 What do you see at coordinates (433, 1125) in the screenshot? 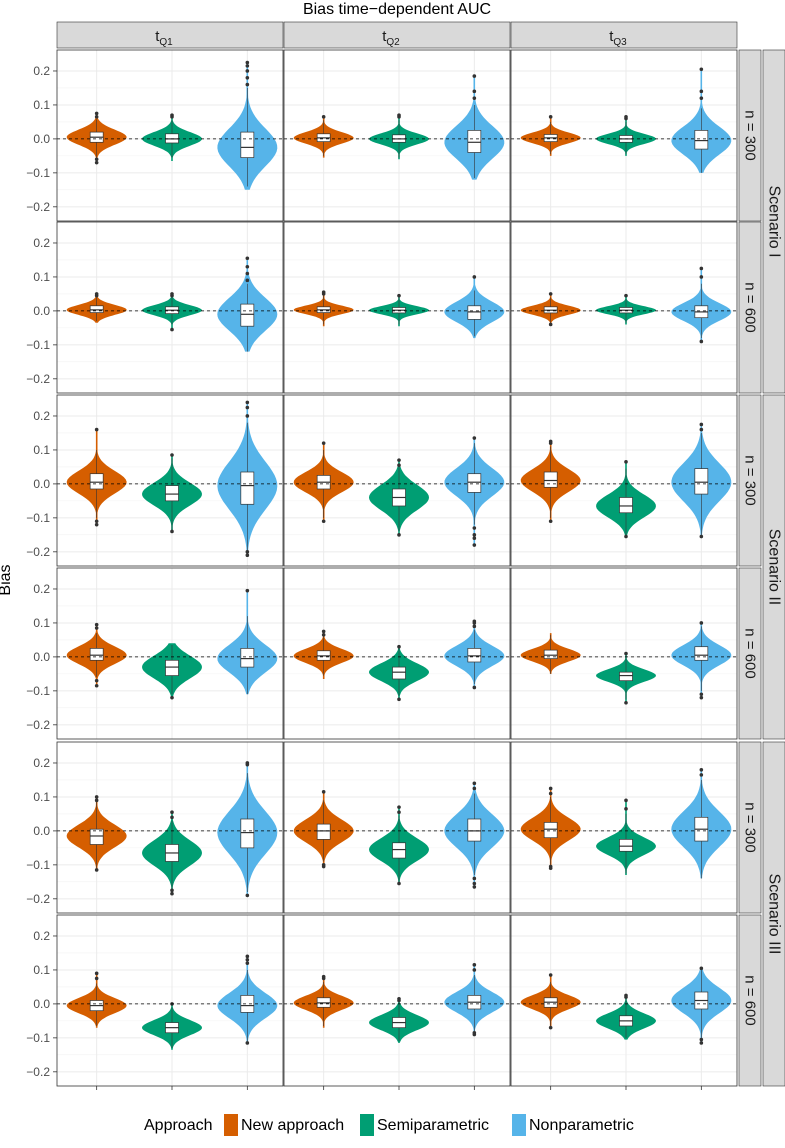
I see `legend-label: Semiparametric` at bounding box center [433, 1125].